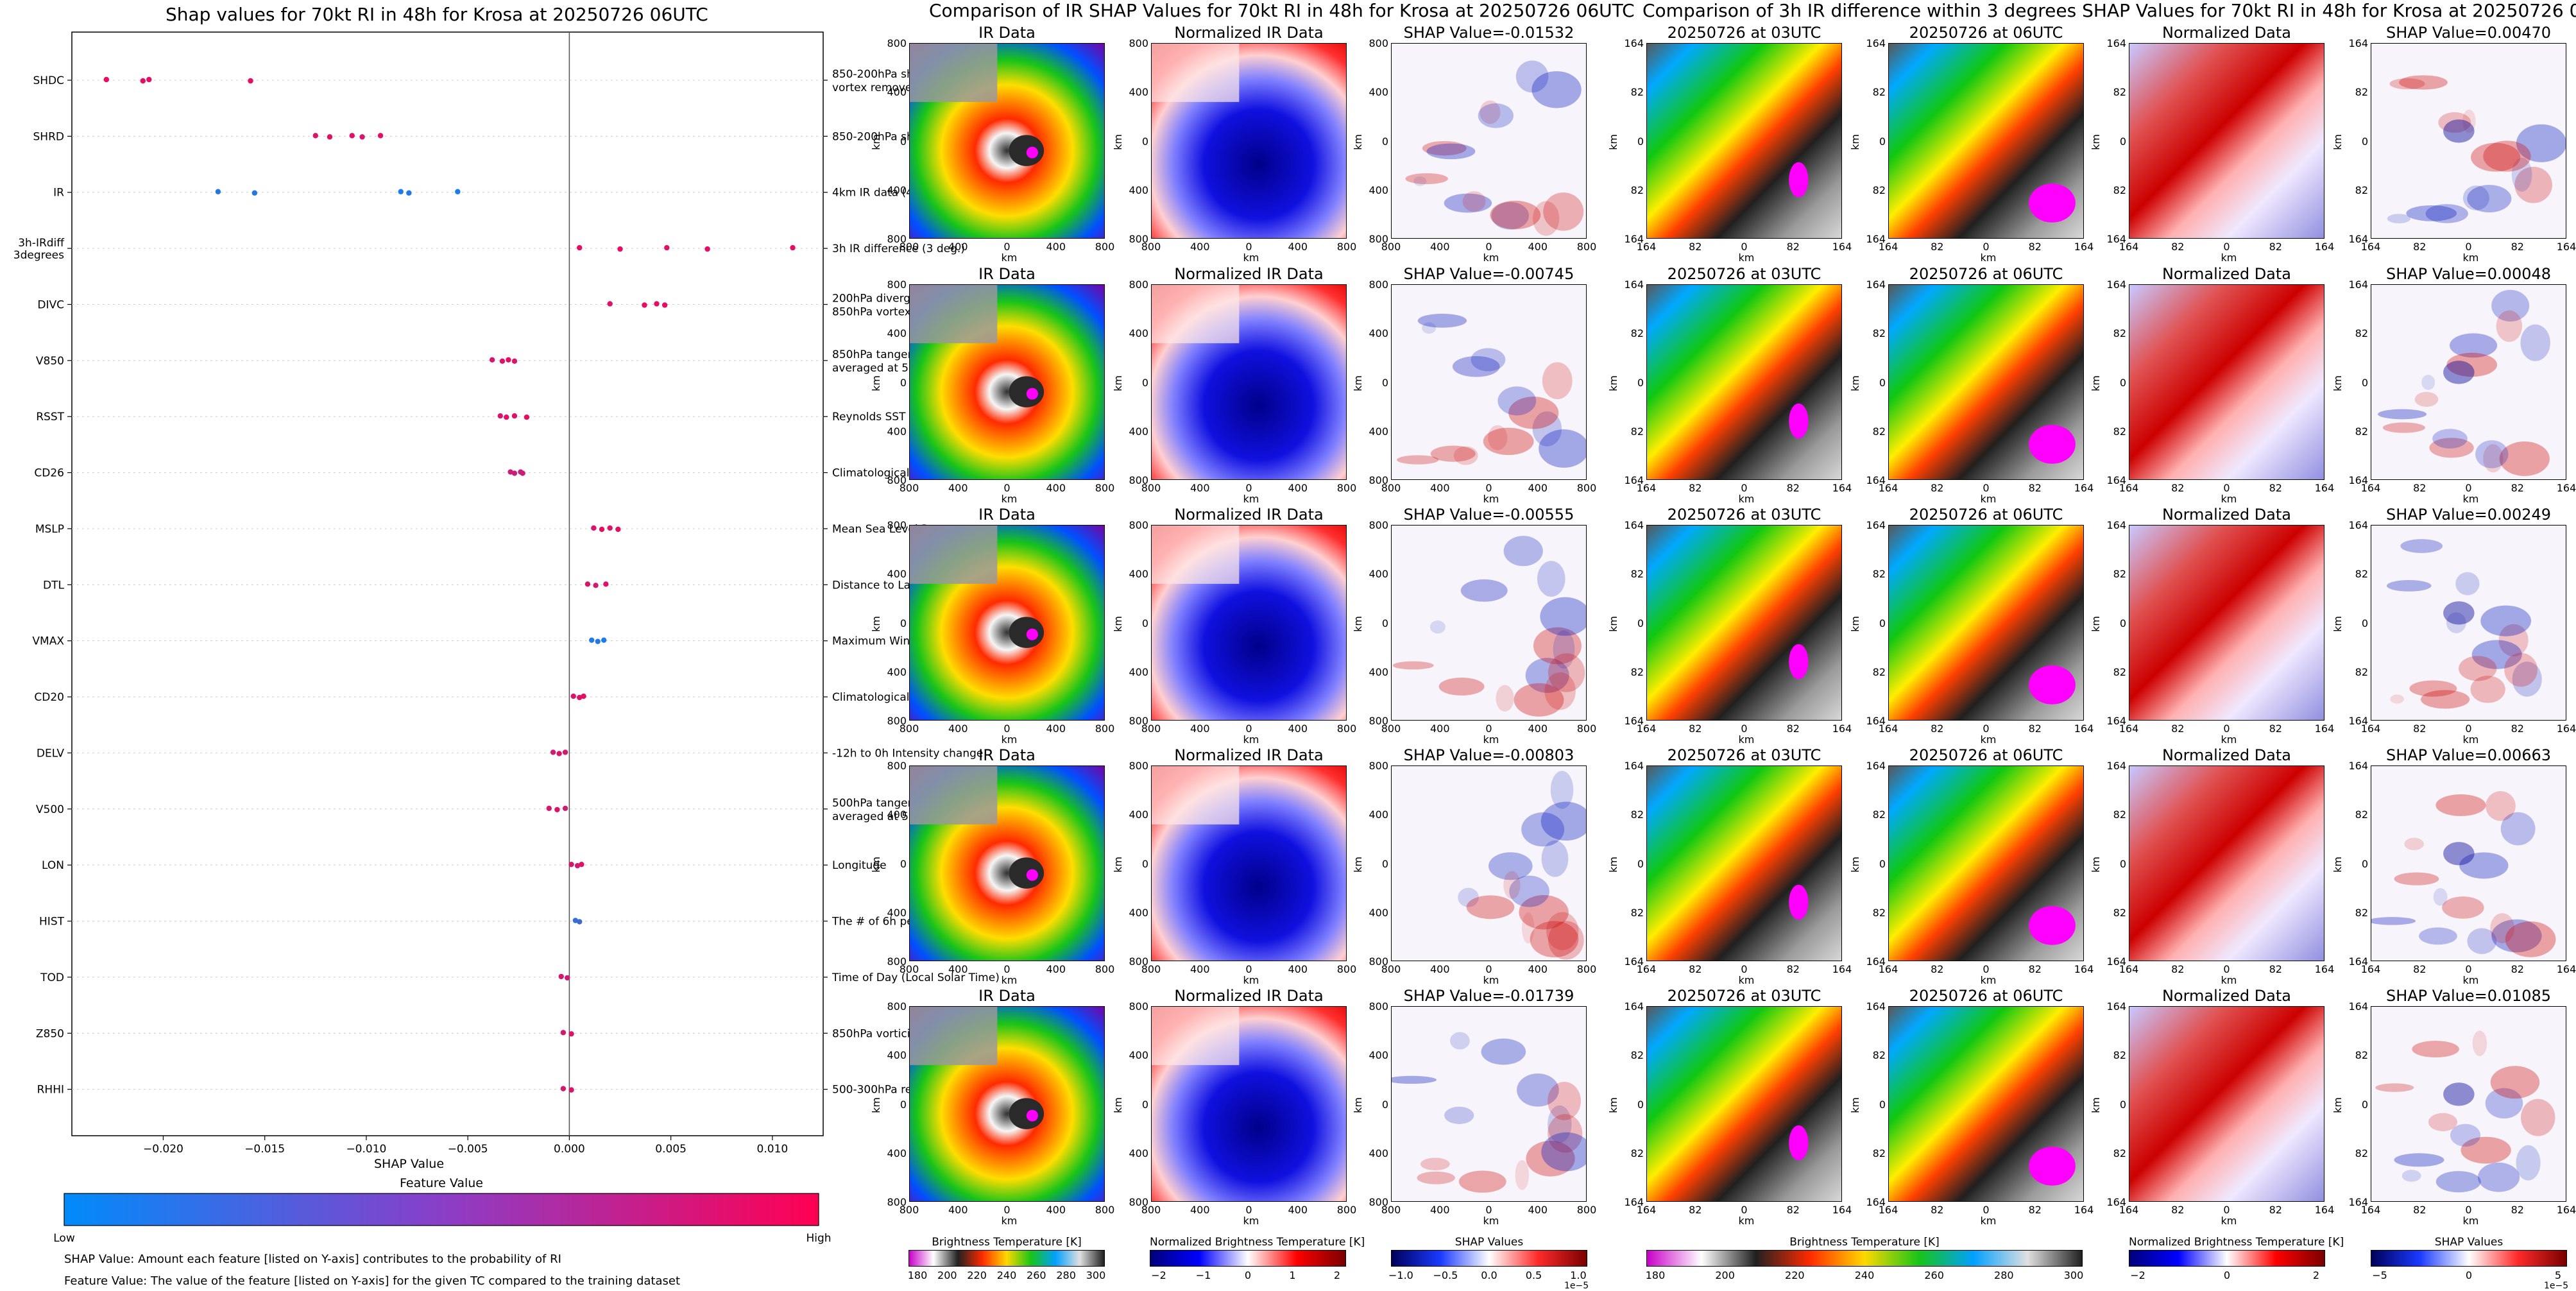  I want to click on panel-title: 20250726 at 03UTC, so click(1744, 274).